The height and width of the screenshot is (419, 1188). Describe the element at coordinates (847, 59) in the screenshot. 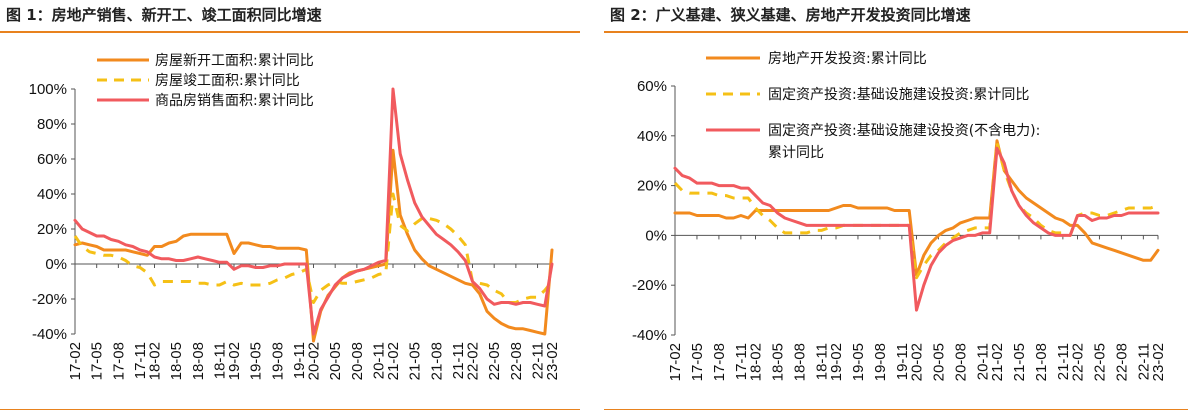

I see `legend-label: 房地产开发投资:累计同比` at that location.